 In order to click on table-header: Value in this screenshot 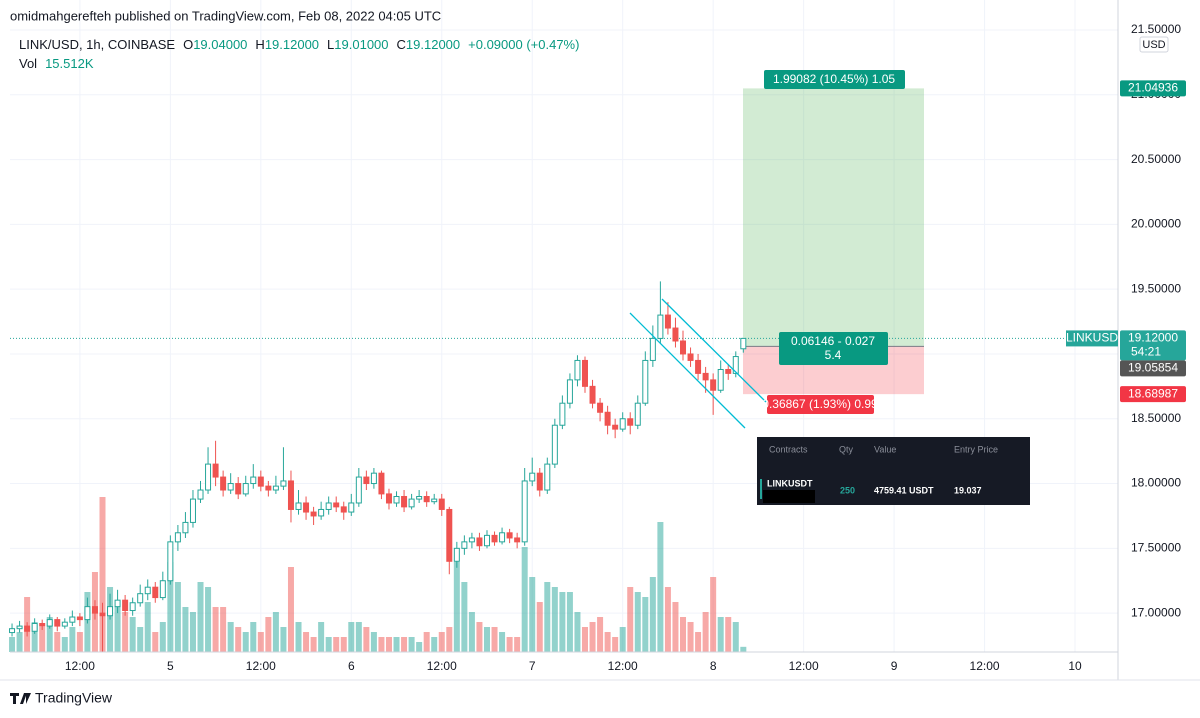, I will do `click(885, 449)`.